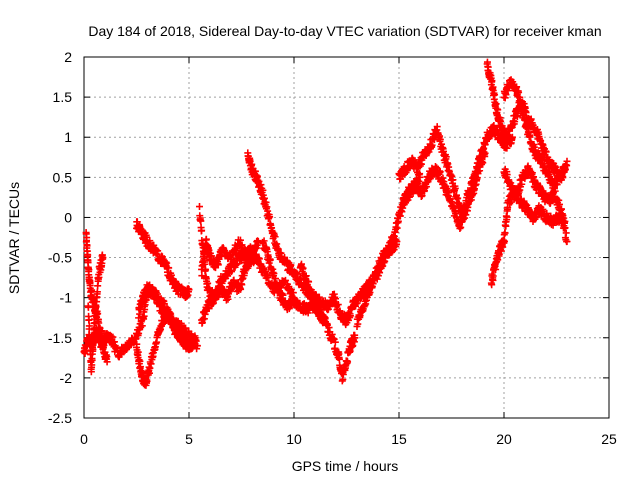 This screenshot has height=480, width=640. Describe the element at coordinates (327, 322) in the screenshot. I see `series-track-l` at that location.